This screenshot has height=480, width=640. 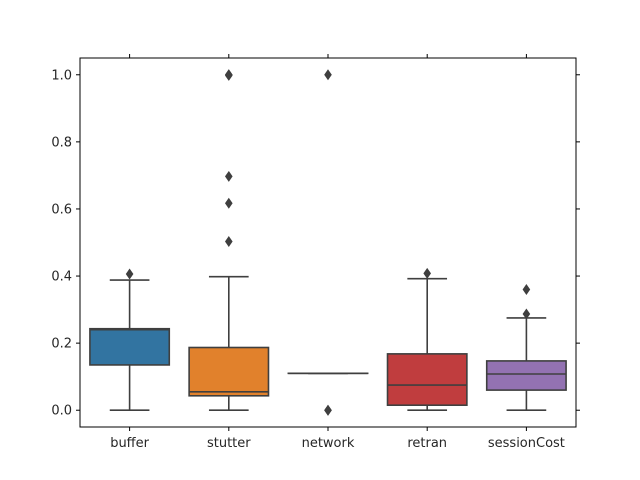 I want to click on y-tick-label: 0.0, so click(x=61, y=411).